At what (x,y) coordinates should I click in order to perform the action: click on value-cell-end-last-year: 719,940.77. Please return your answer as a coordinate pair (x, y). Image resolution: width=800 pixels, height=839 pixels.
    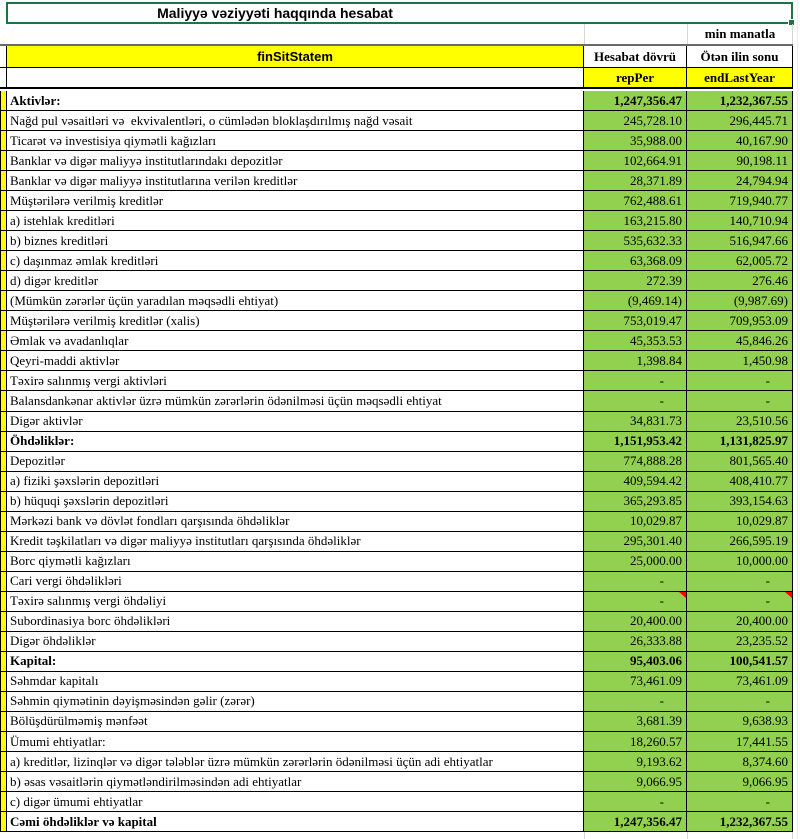
    Looking at the image, I should click on (740, 201).